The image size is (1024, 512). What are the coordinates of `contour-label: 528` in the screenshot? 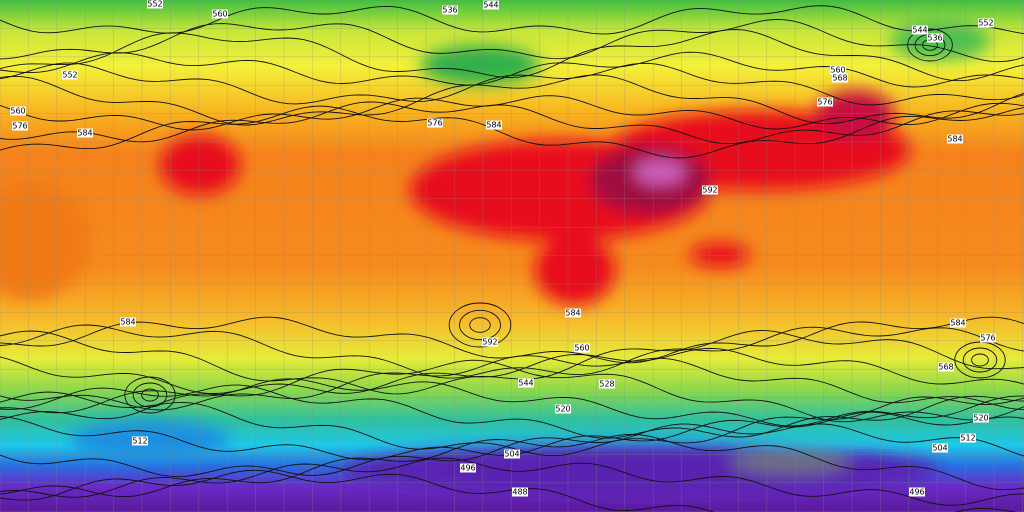 It's located at (606, 384).